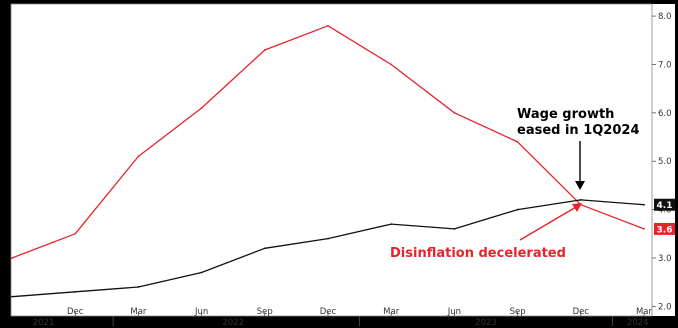  What do you see at coordinates (665, 259) in the screenshot?
I see `y-tick-label: 3.0` at bounding box center [665, 259].